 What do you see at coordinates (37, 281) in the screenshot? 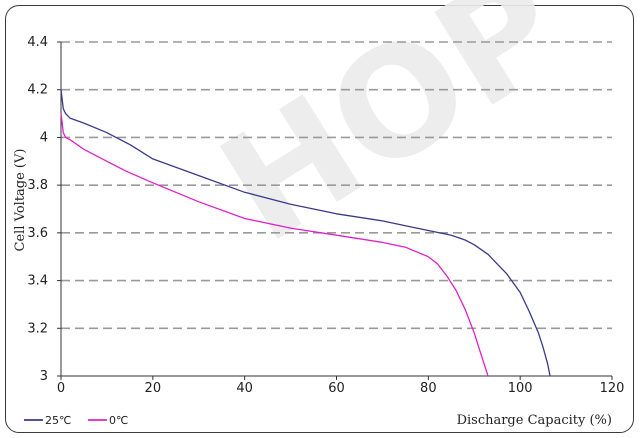
I see `y-tick-label: 3.4` at bounding box center [37, 281].